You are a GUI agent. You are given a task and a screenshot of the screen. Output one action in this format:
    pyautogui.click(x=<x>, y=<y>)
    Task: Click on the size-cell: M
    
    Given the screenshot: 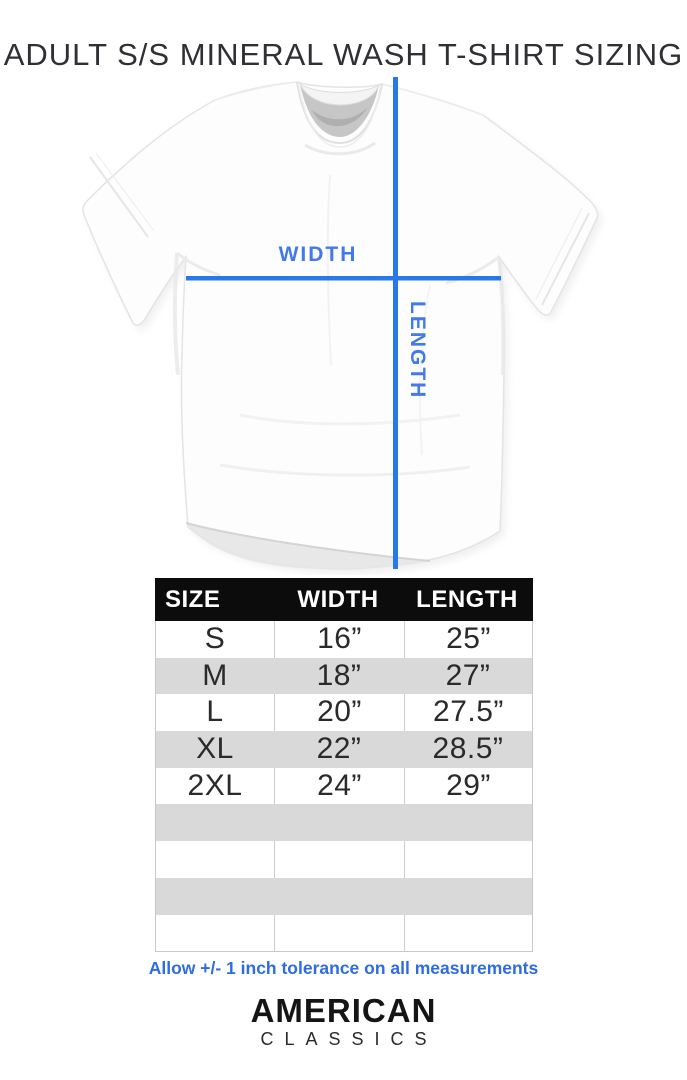 What is the action you would take?
    pyautogui.click(x=215, y=675)
    